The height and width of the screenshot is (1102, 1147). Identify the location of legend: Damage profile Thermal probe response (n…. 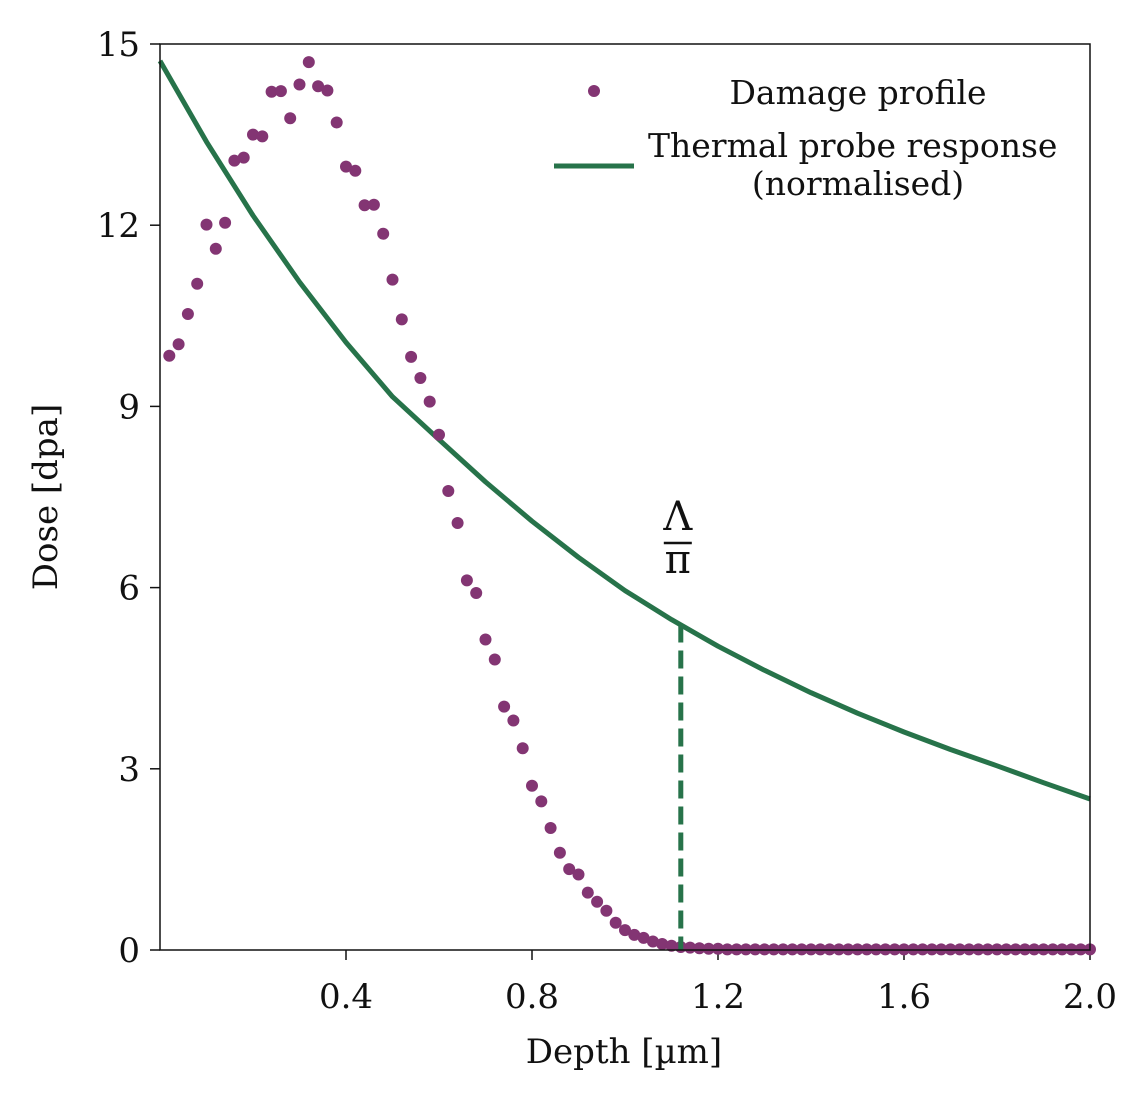
(811, 138).